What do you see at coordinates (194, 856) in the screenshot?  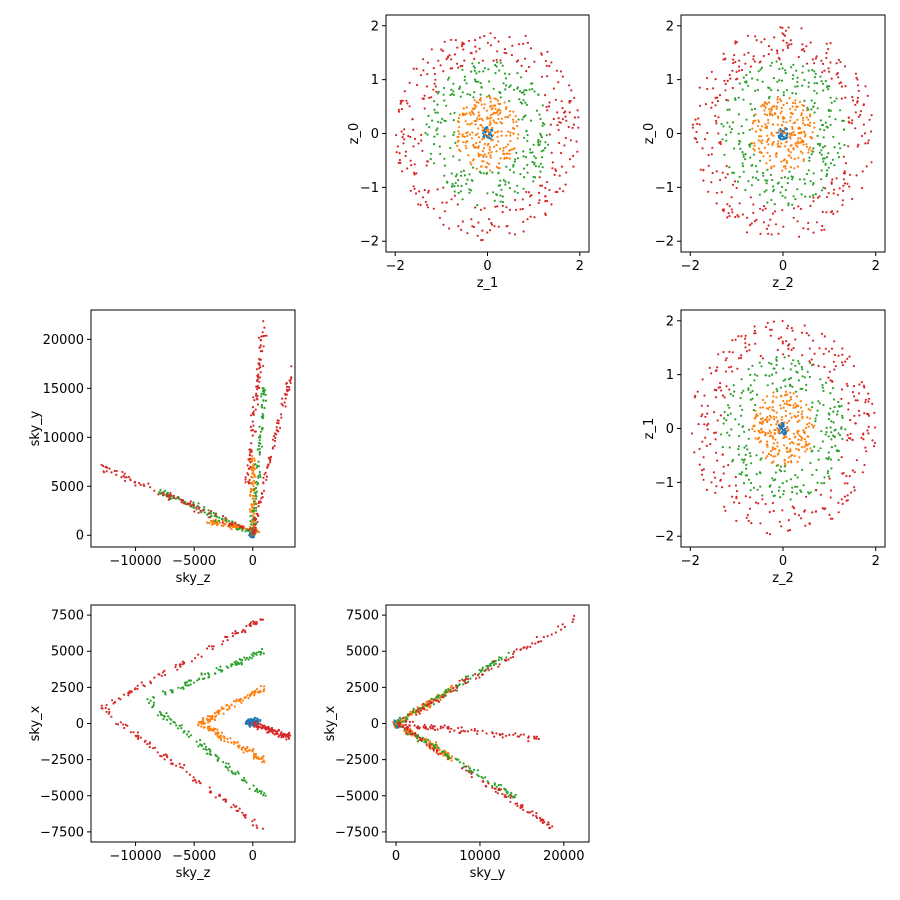 I see `x-tick-label: −5000` at bounding box center [194, 856].